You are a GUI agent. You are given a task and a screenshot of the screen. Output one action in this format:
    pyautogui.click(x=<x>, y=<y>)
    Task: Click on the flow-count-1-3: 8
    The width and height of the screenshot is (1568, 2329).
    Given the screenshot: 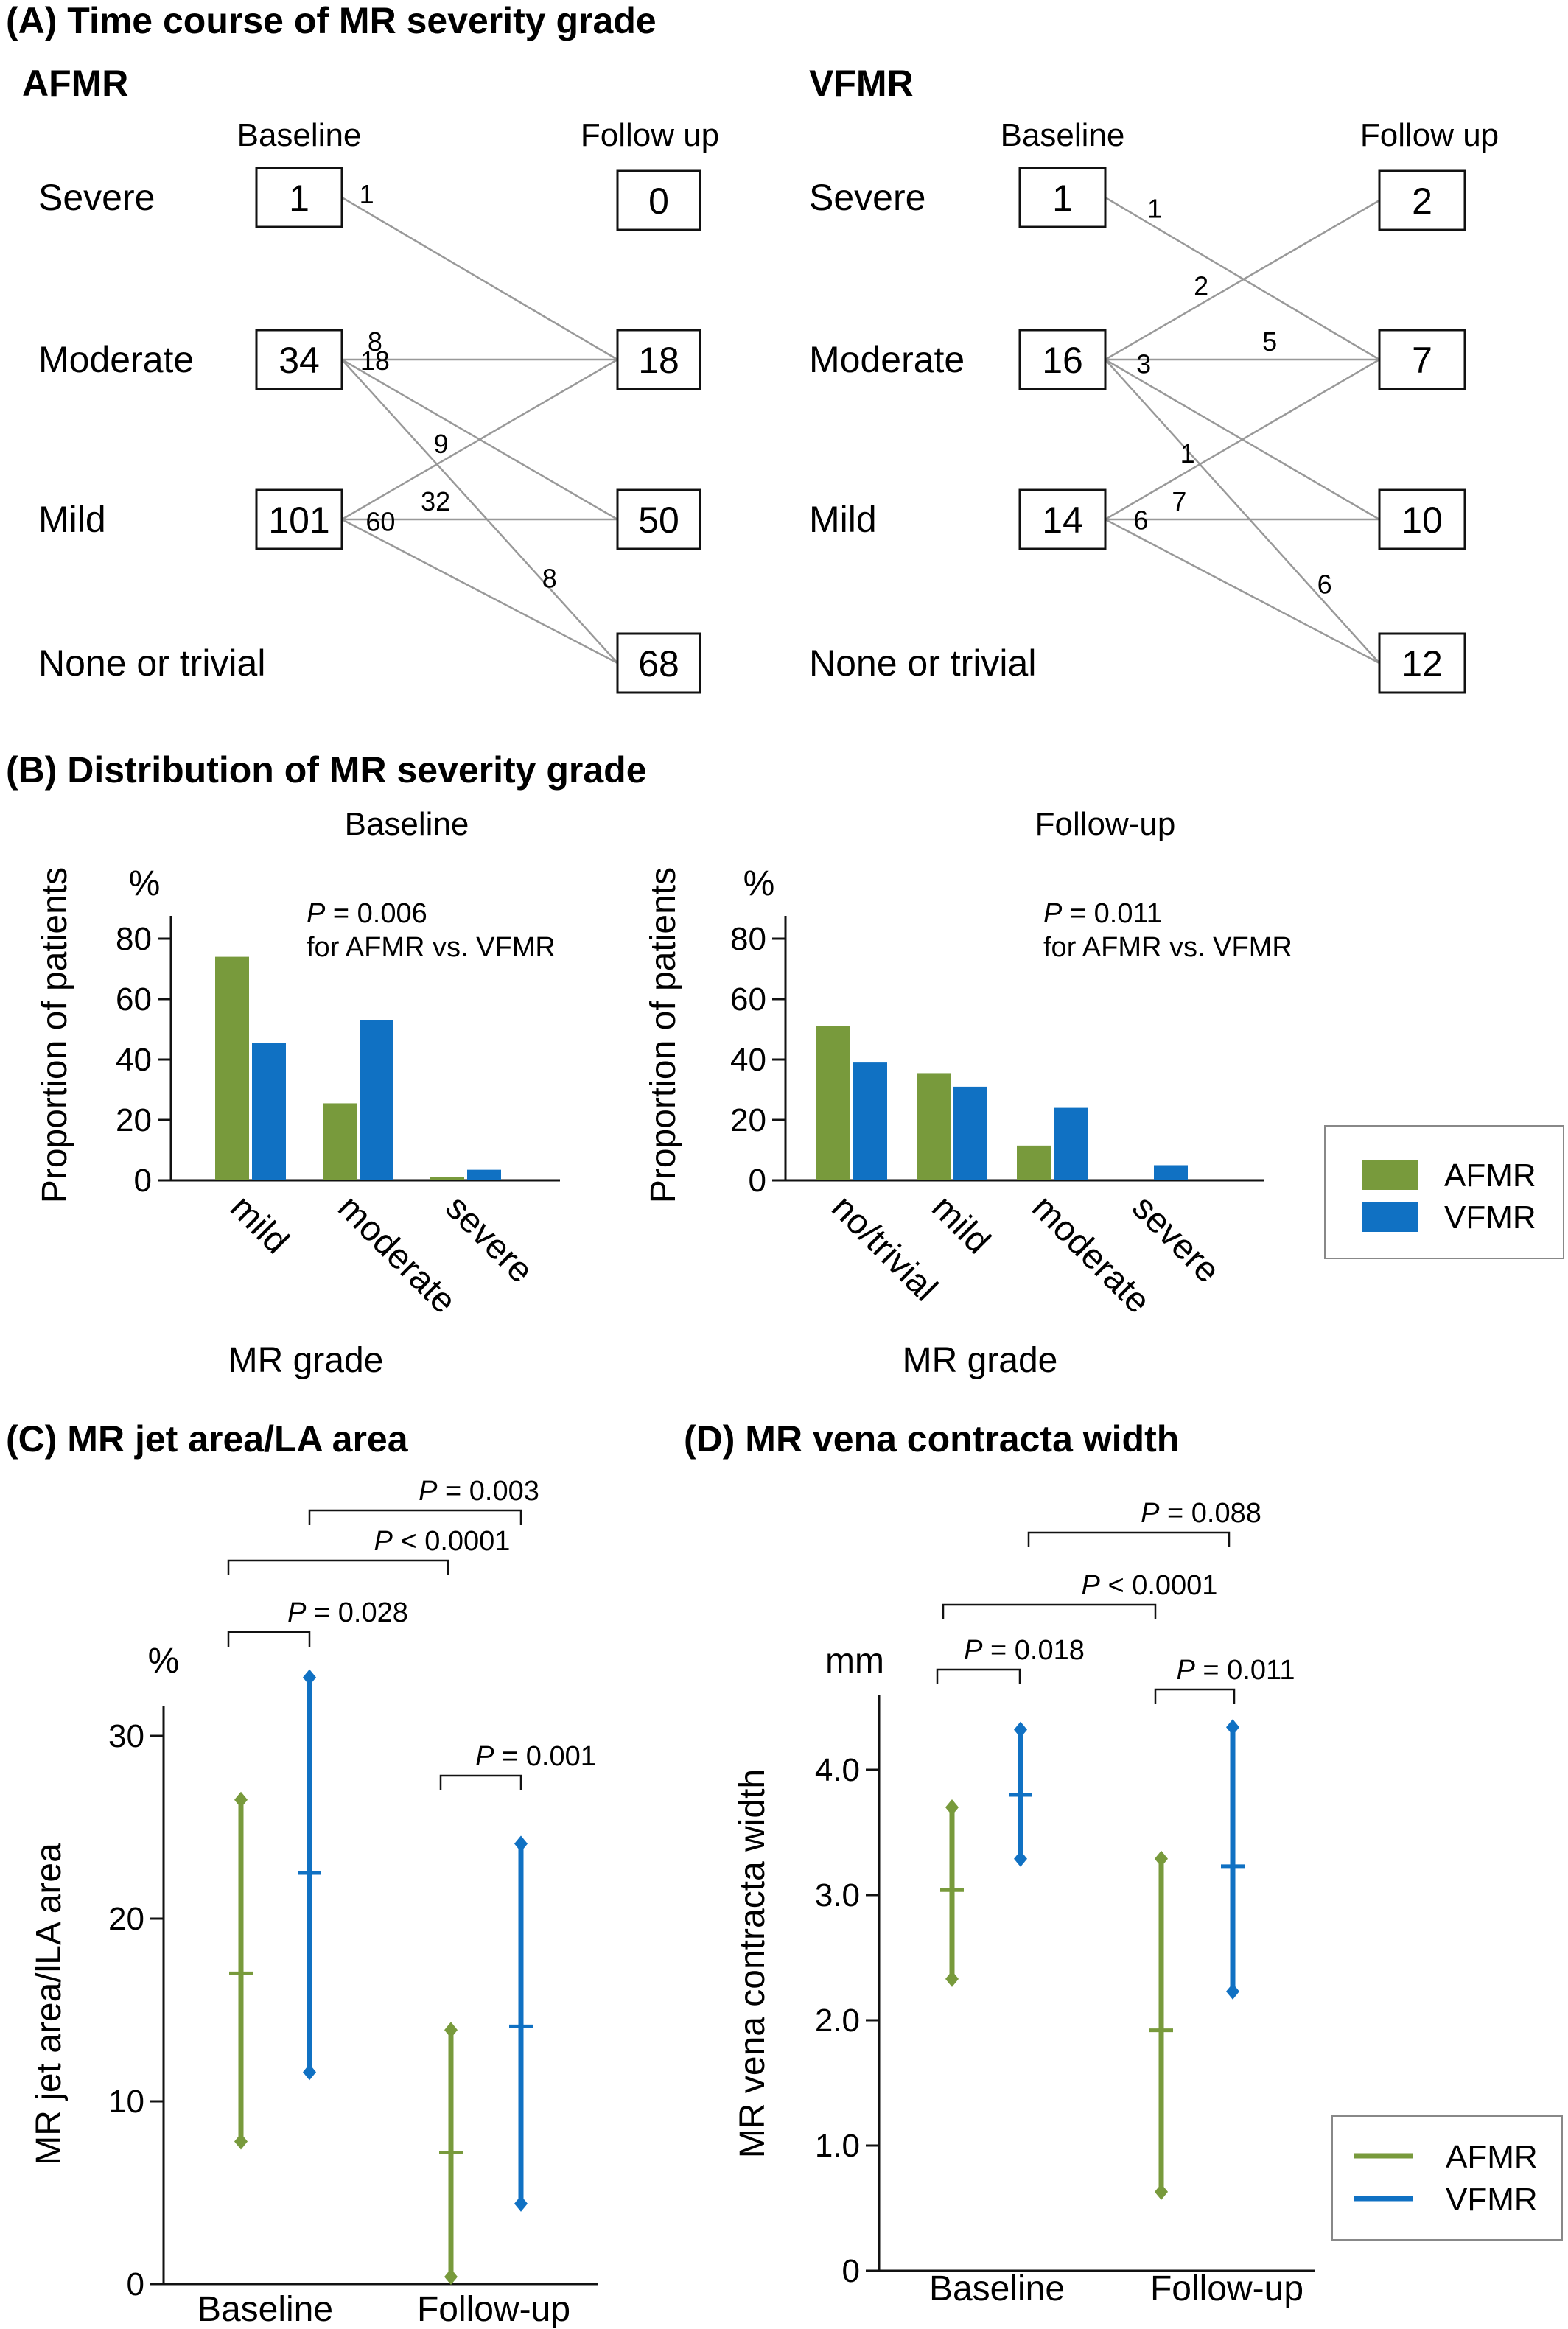 What is the action you would take?
    pyautogui.click(x=549, y=578)
    